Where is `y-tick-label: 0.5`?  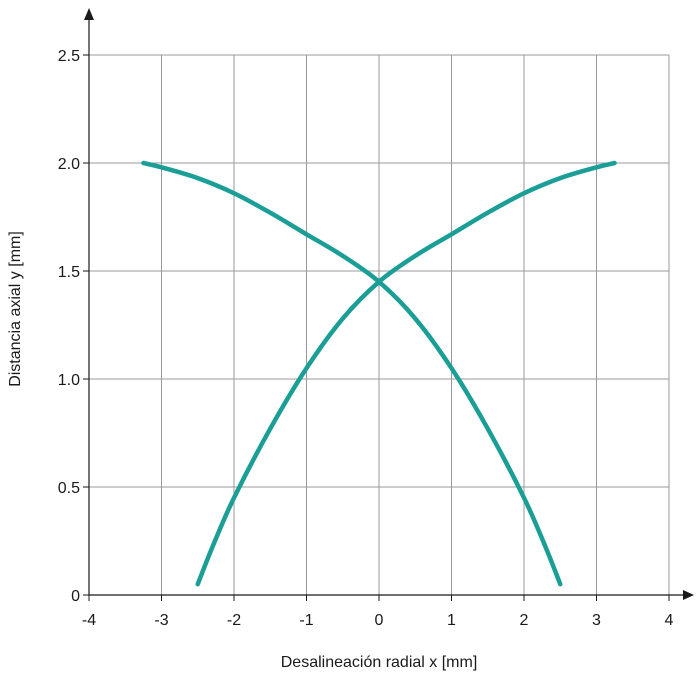
y-tick-label: 0.5 is located at coordinates (69, 488).